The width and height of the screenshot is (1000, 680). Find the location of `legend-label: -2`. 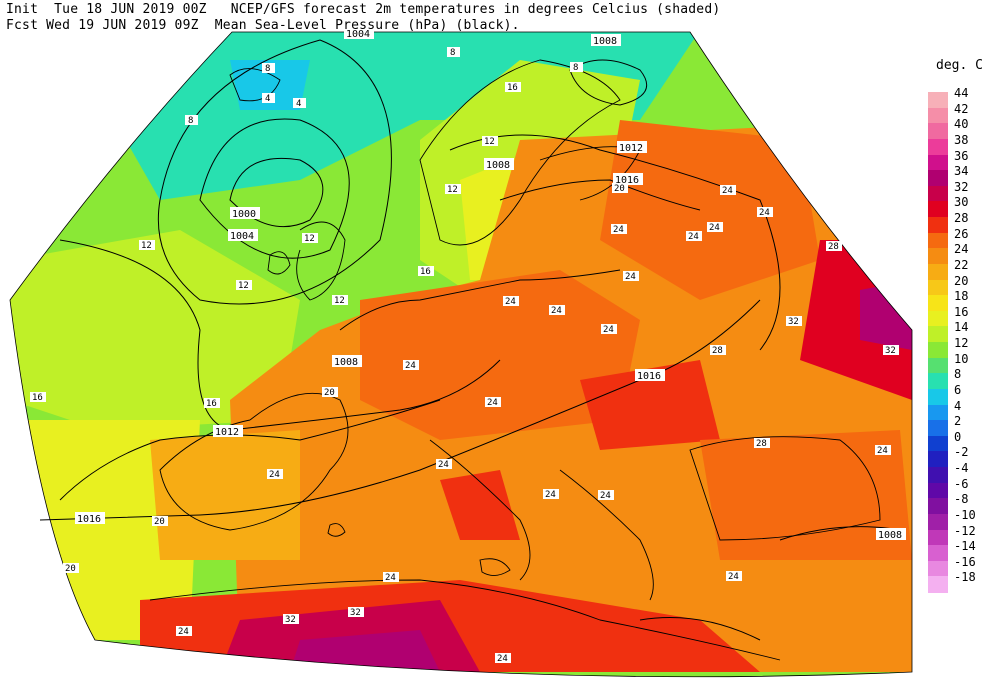

legend-label: -2 is located at coordinates (961, 452).